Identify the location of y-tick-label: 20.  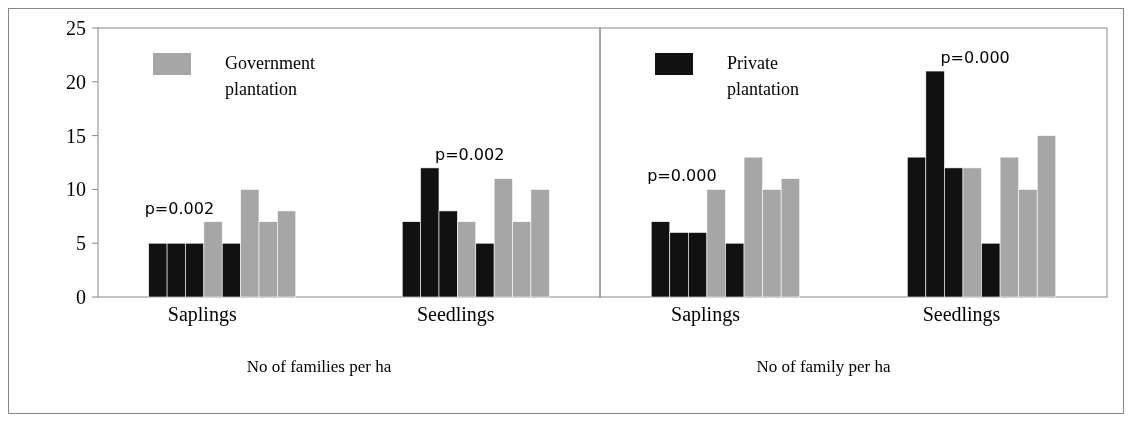
(76, 81).